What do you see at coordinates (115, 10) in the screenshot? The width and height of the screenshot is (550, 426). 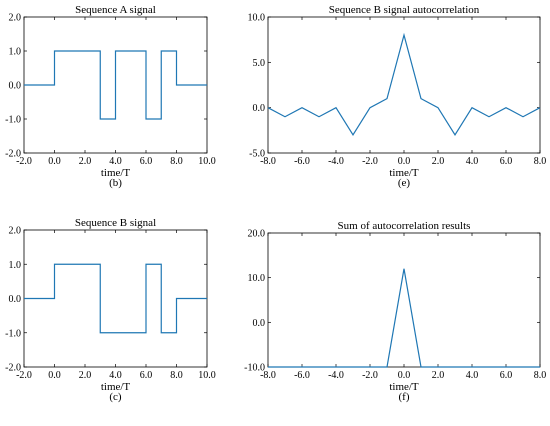 I see `chart-title: Sequence A signal` at bounding box center [115, 10].